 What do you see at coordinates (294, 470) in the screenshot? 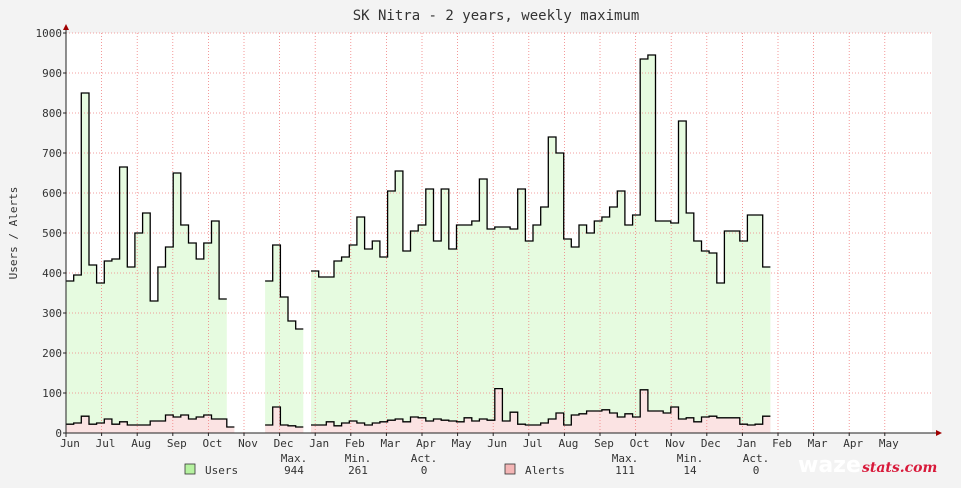
I see `legend-users-max-value: 944` at bounding box center [294, 470].